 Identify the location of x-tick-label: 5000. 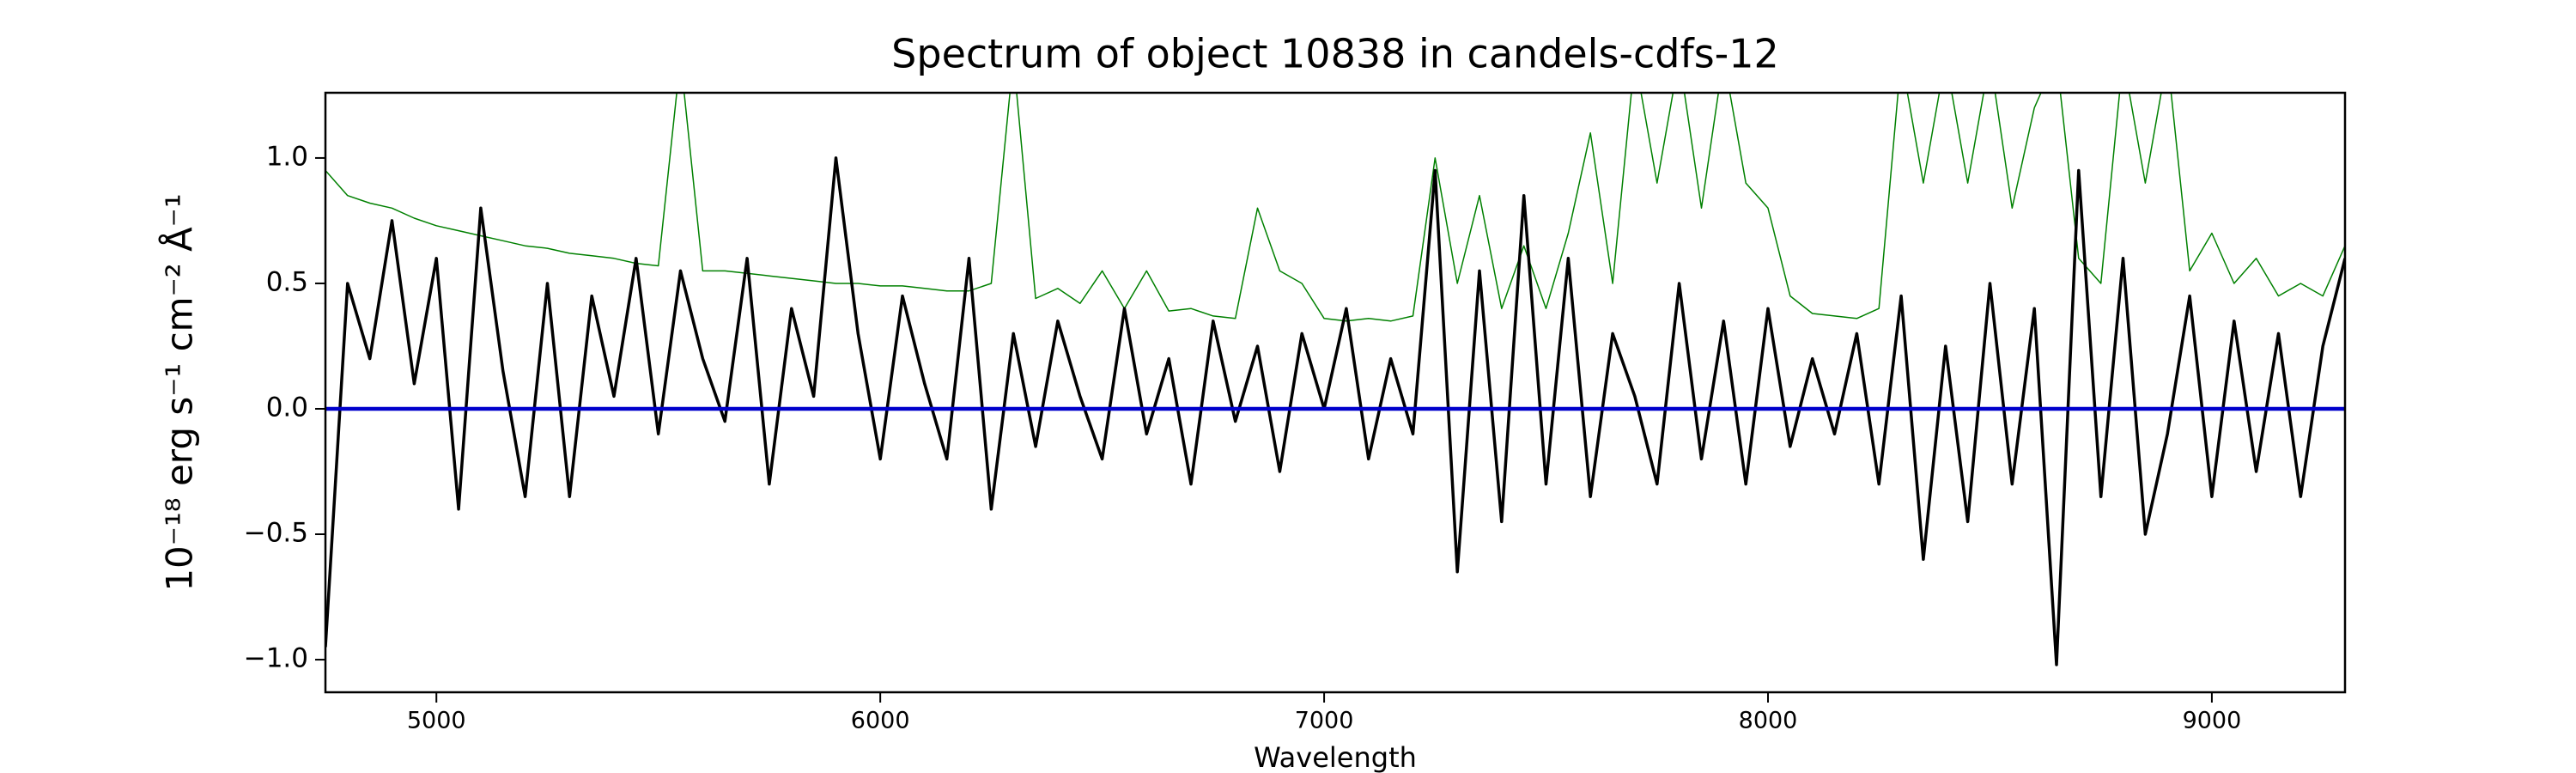
(436, 721).